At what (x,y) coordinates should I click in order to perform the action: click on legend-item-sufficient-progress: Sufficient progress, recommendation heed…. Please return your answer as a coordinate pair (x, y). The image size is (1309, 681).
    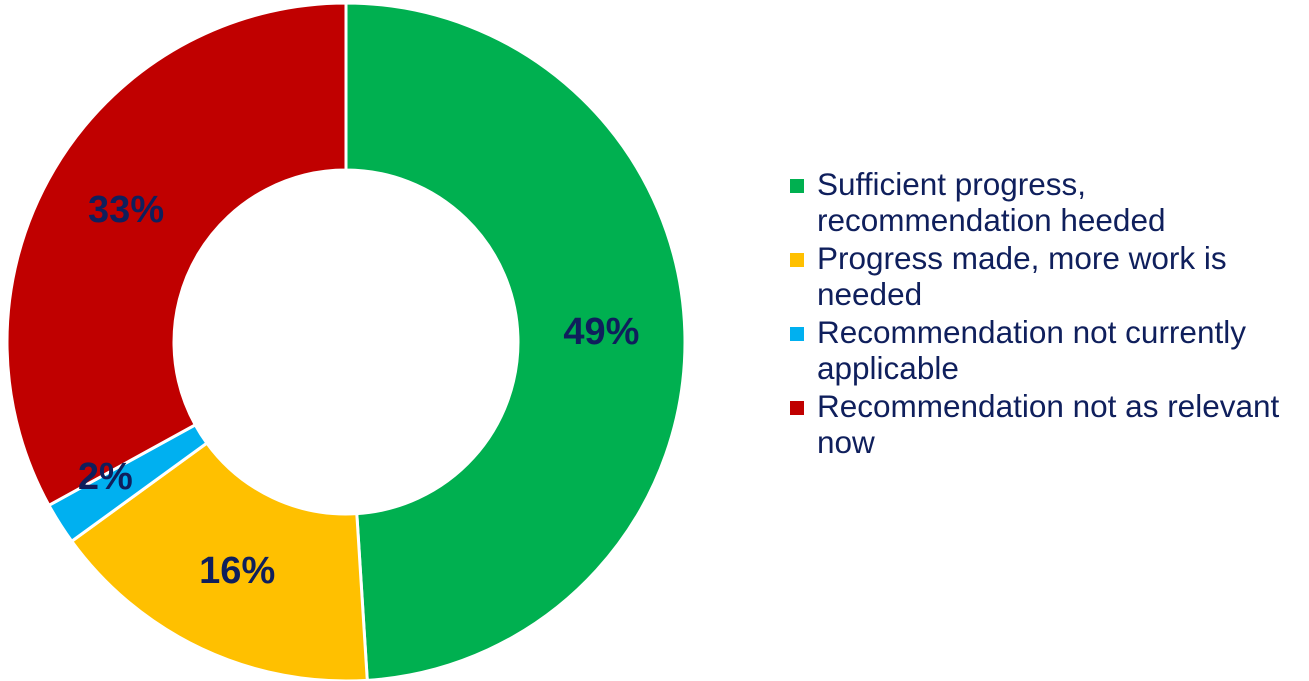
    Looking at the image, I should click on (1047, 202).